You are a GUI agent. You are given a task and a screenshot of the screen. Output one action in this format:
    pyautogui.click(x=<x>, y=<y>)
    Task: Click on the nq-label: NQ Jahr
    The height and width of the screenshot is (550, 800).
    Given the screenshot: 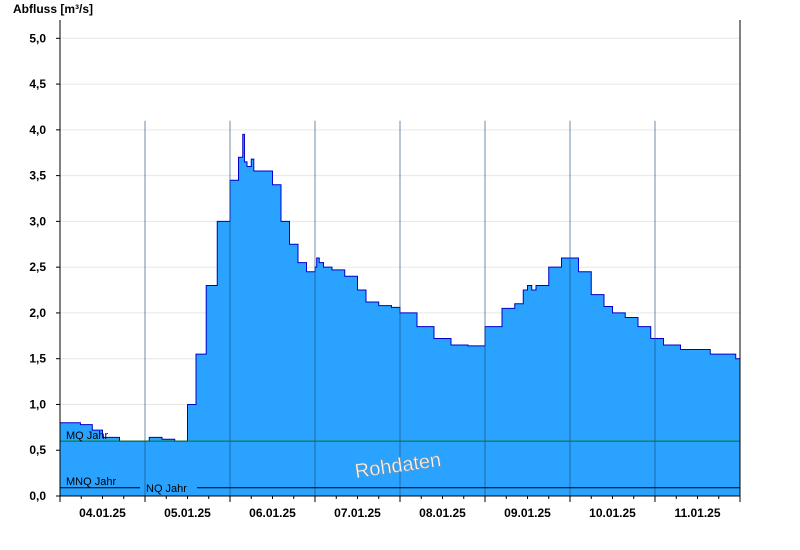 What is the action you would take?
    pyautogui.click(x=166, y=489)
    